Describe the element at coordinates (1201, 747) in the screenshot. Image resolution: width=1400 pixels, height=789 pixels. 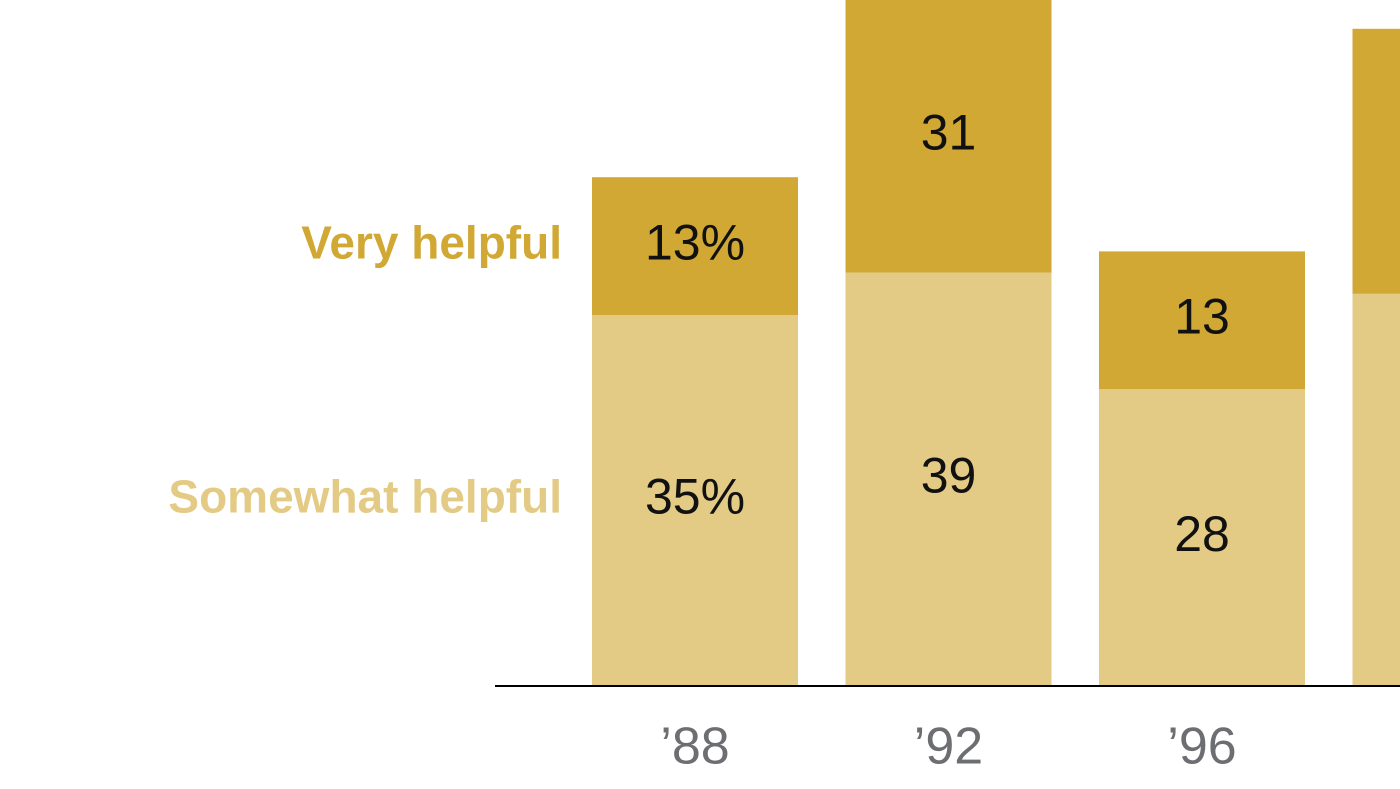
I see `x-tick-label: ’96` at that location.